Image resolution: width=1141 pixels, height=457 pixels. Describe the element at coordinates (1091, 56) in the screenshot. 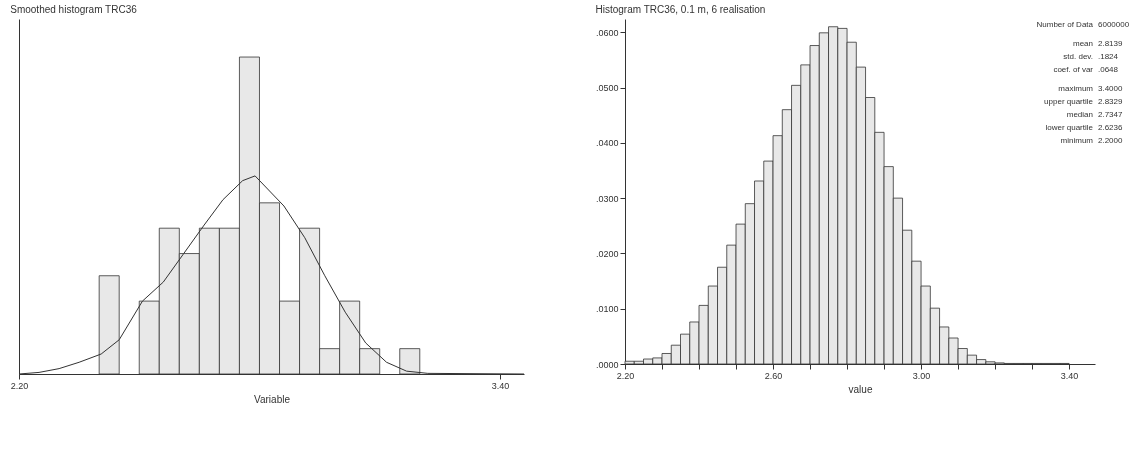

I see `annotation: std. dev. .1824` at that location.